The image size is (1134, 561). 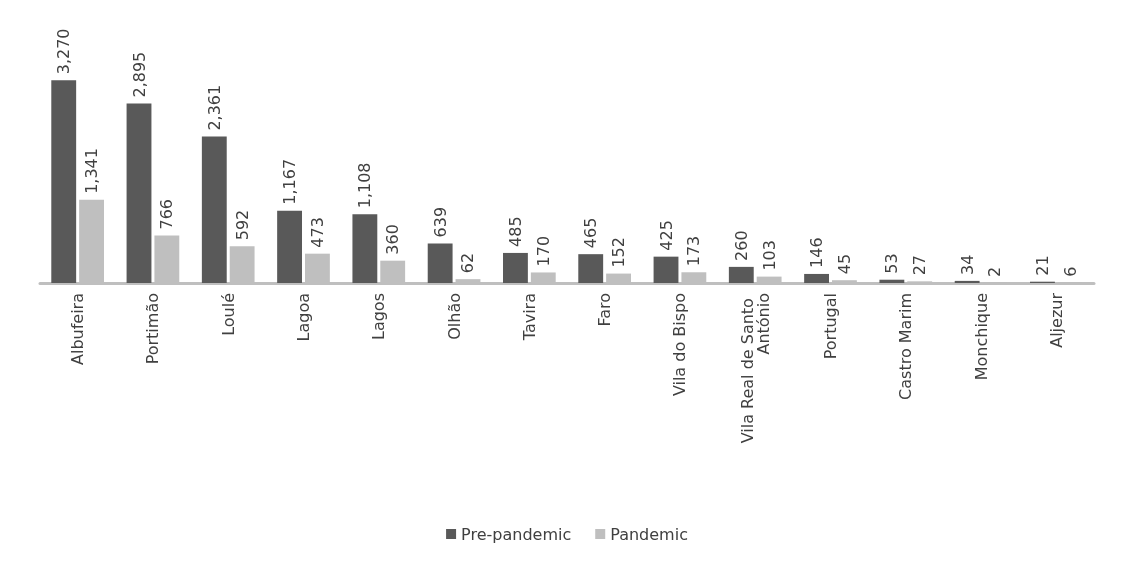 I want to click on data-label: 425, so click(x=666, y=235).